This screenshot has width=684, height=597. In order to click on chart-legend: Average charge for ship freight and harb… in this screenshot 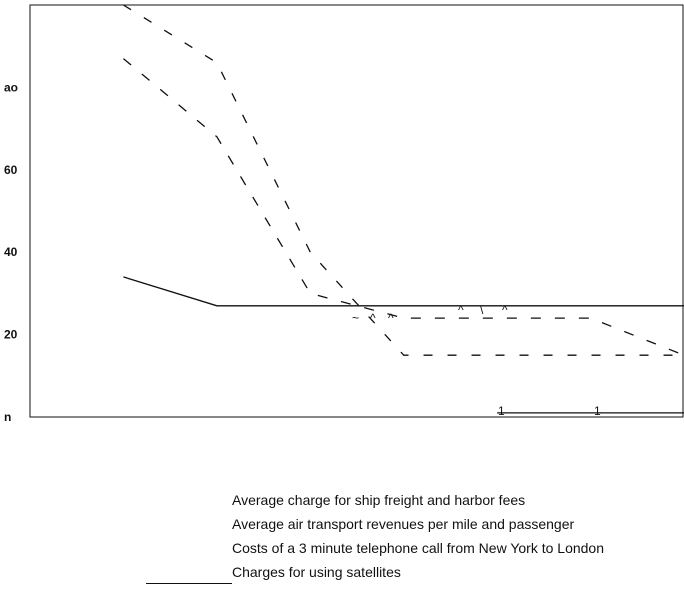, I will do `click(375, 536)`.